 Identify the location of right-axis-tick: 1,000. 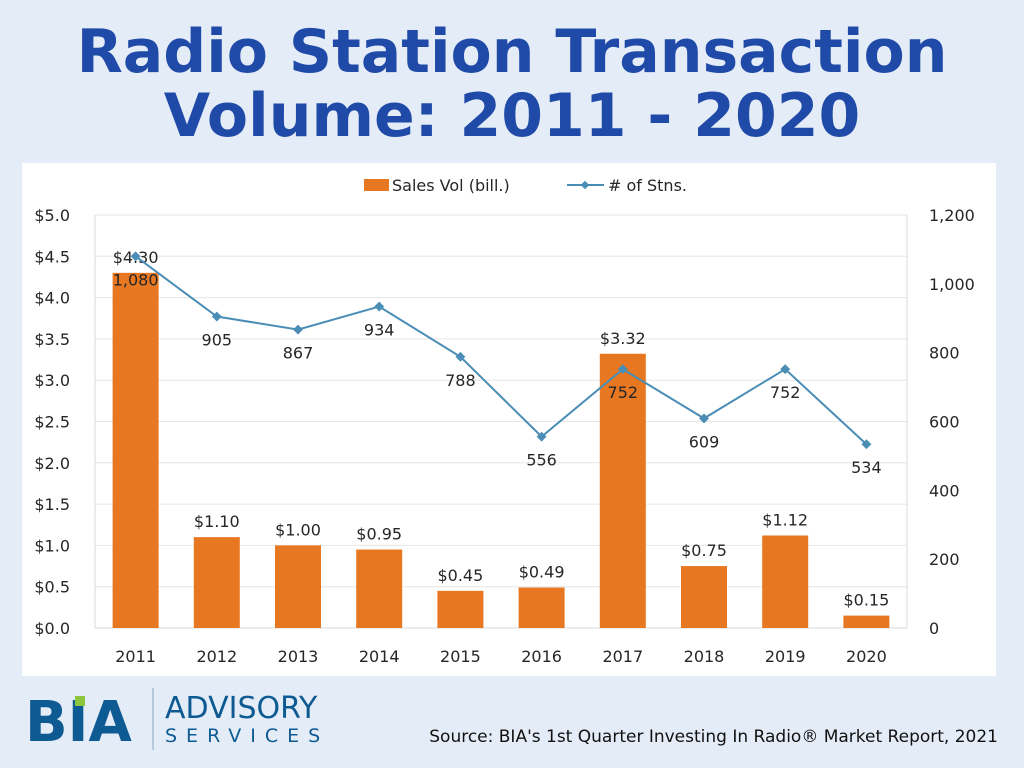
(952, 284).